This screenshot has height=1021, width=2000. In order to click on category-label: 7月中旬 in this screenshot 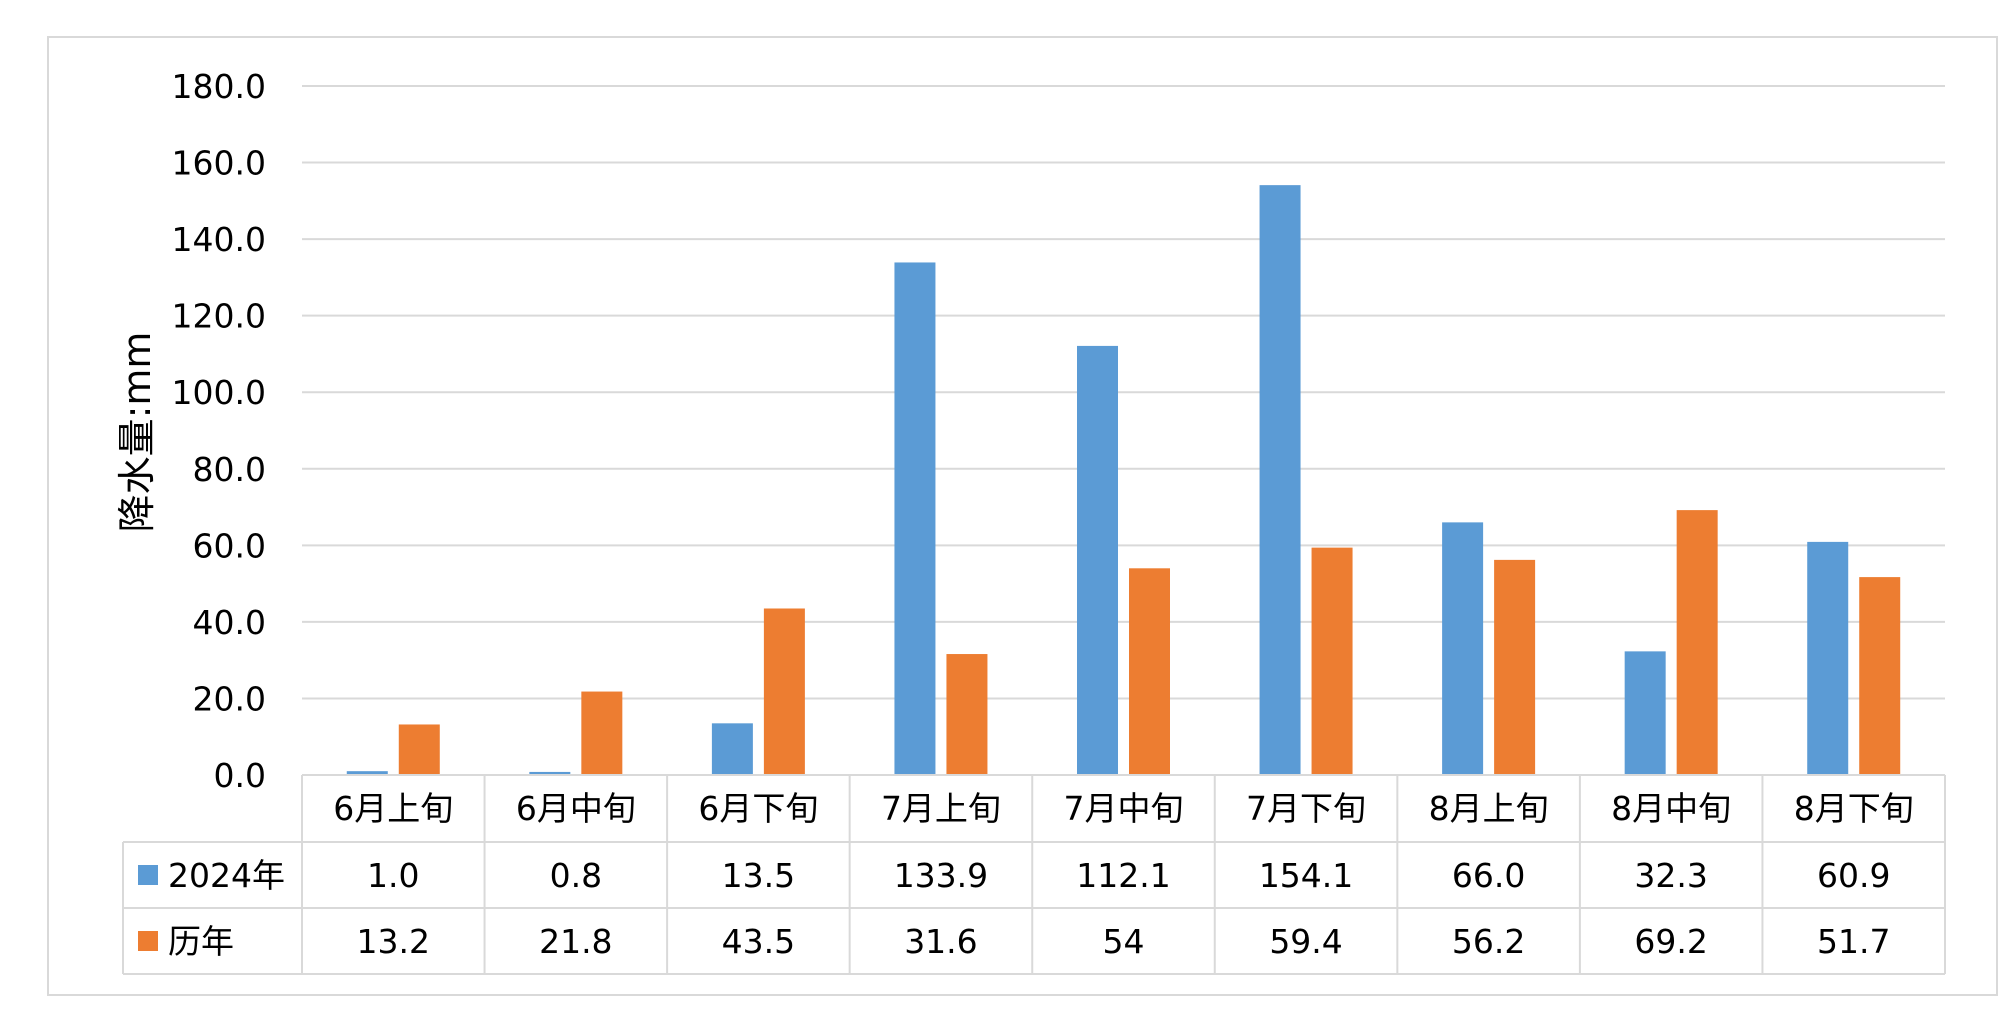, I will do `click(1124, 808)`.